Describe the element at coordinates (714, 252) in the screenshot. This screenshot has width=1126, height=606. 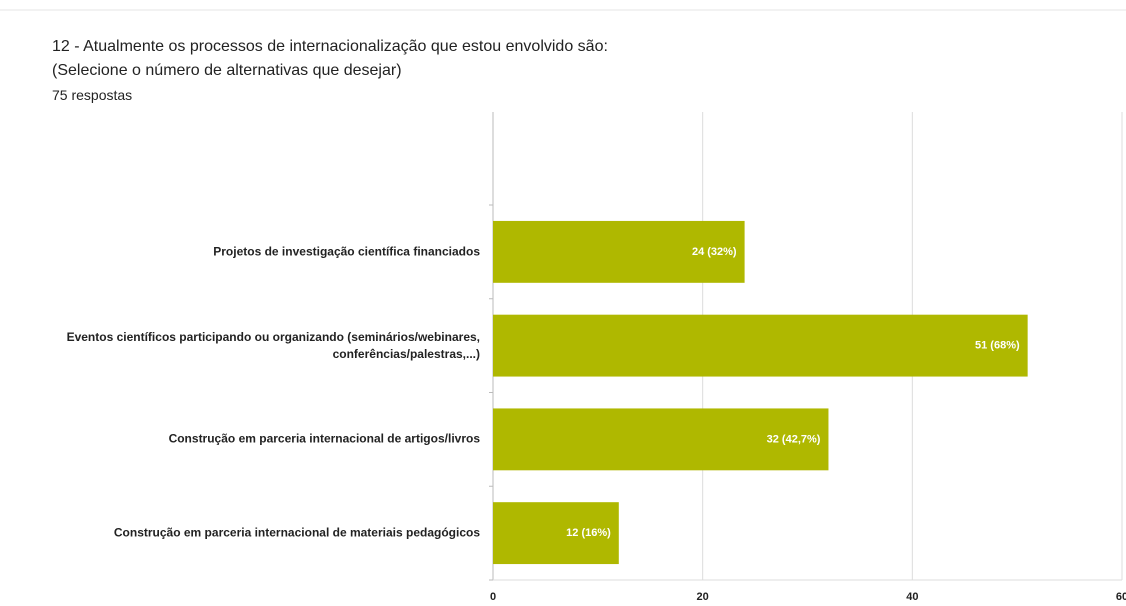
I see `value-label: 24 (32%)` at that location.